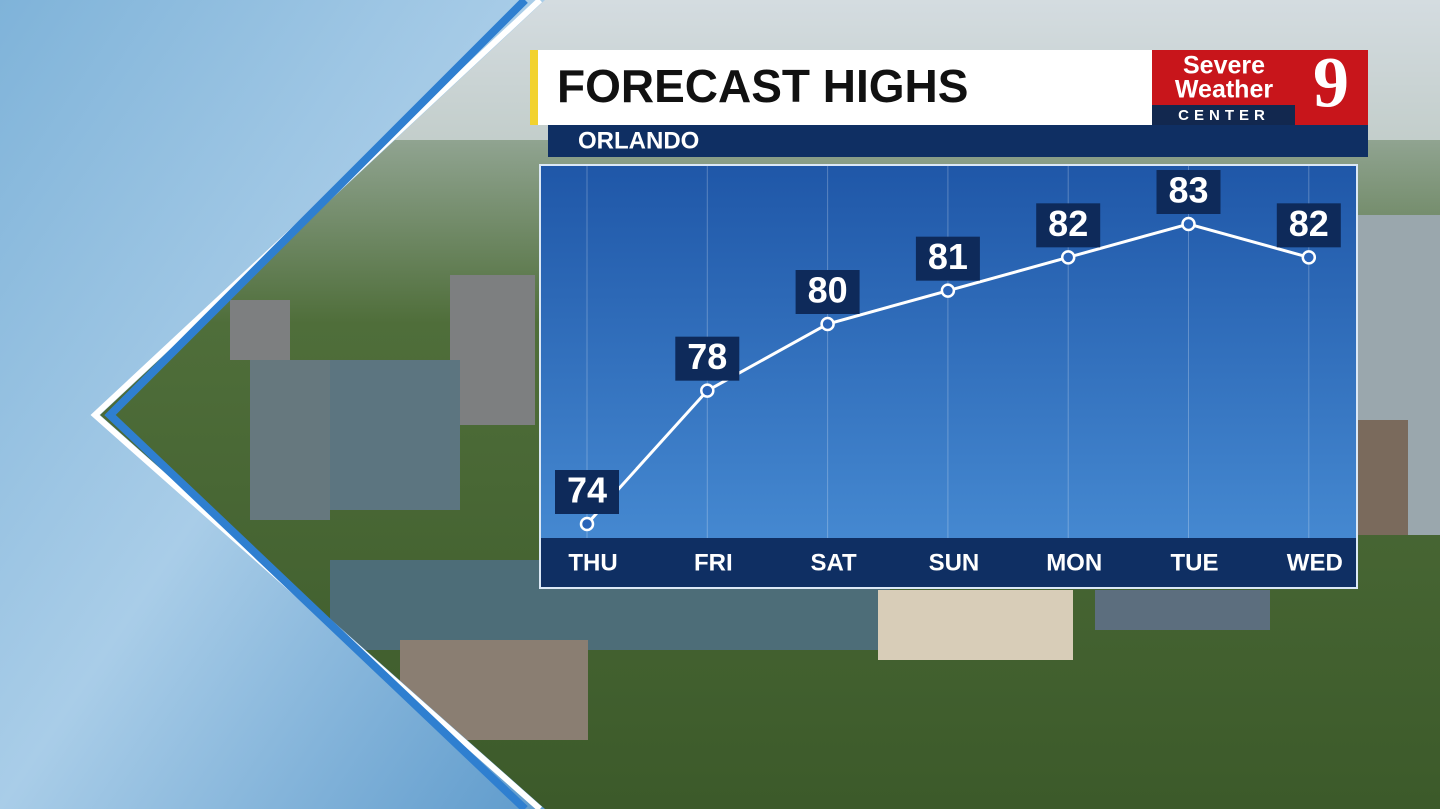 The width and height of the screenshot is (1440, 809). I want to click on x-tick-label: MON, so click(1074, 562).